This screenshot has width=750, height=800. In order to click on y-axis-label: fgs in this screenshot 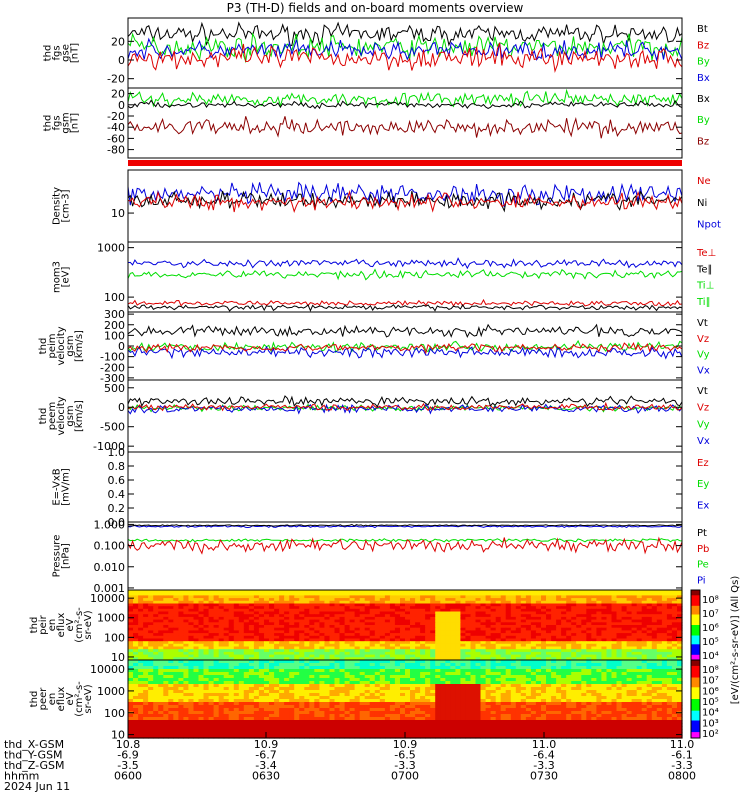, I will do `click(57, 122)`.